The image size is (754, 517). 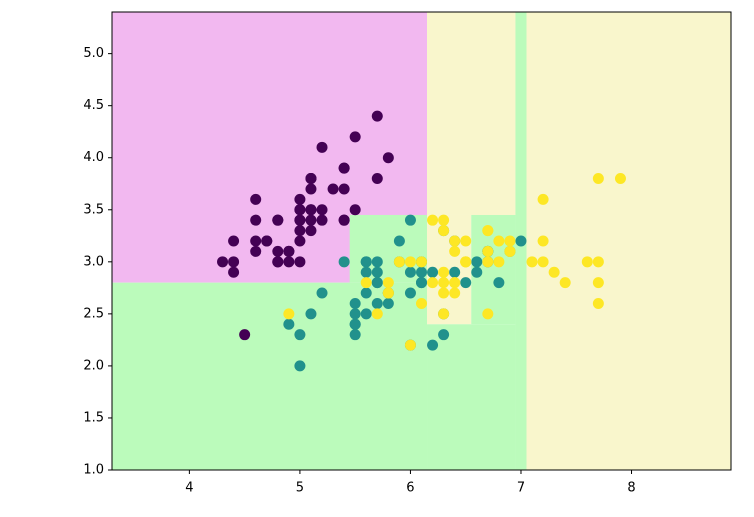 What do you see at coordinates (93, 157) in the screenshot?
I see `y-tick-label: 4.0` at bounding box center [93, 157].